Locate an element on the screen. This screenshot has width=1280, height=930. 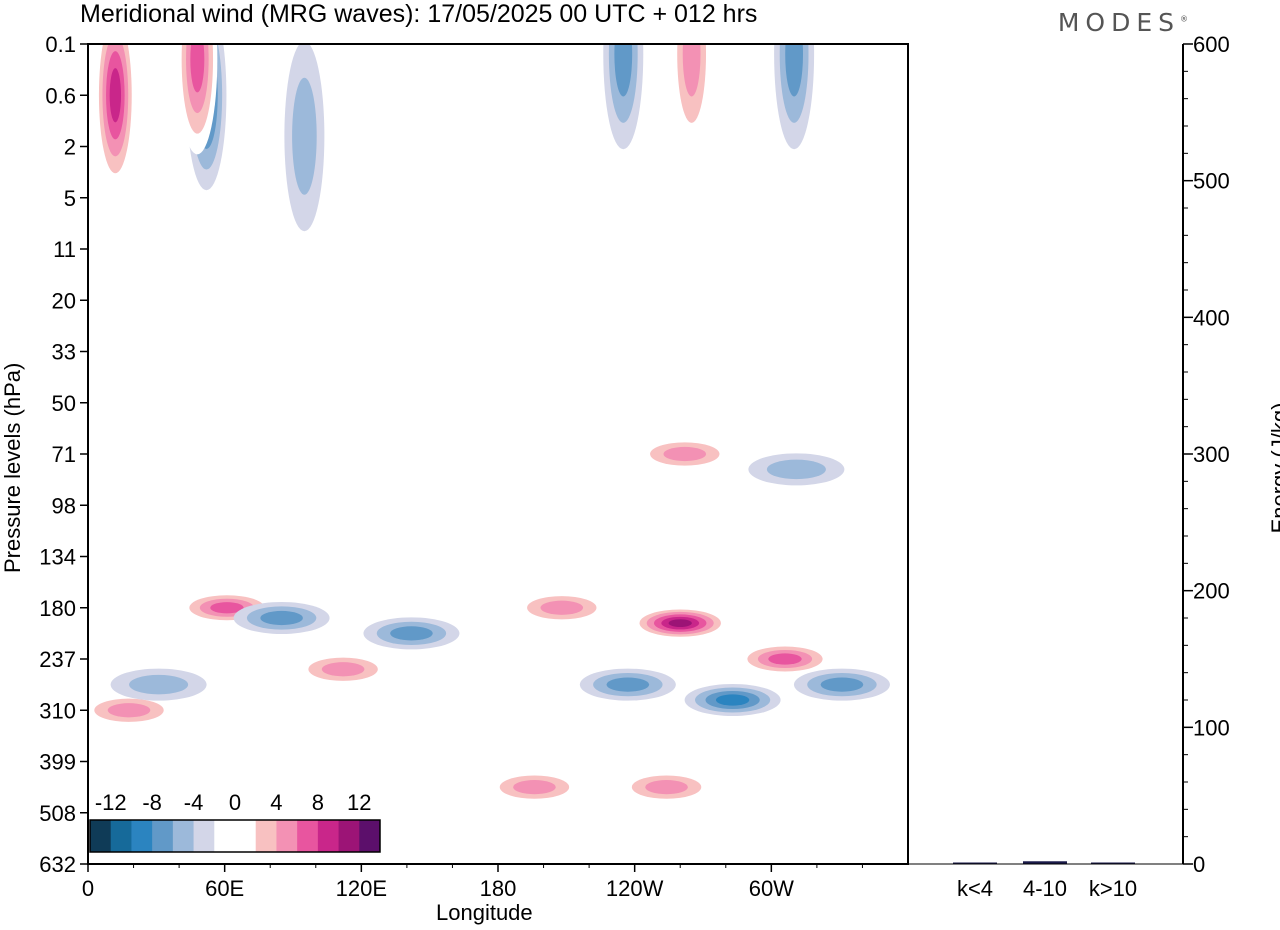
y-tick-label: 5 is located at coordinates (70, 198).